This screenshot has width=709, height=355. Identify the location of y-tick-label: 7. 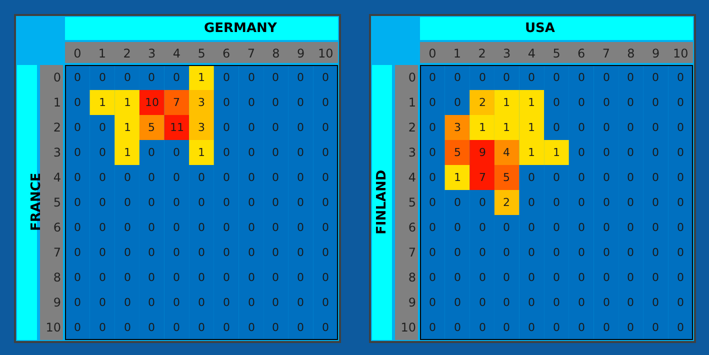
(412, 253).